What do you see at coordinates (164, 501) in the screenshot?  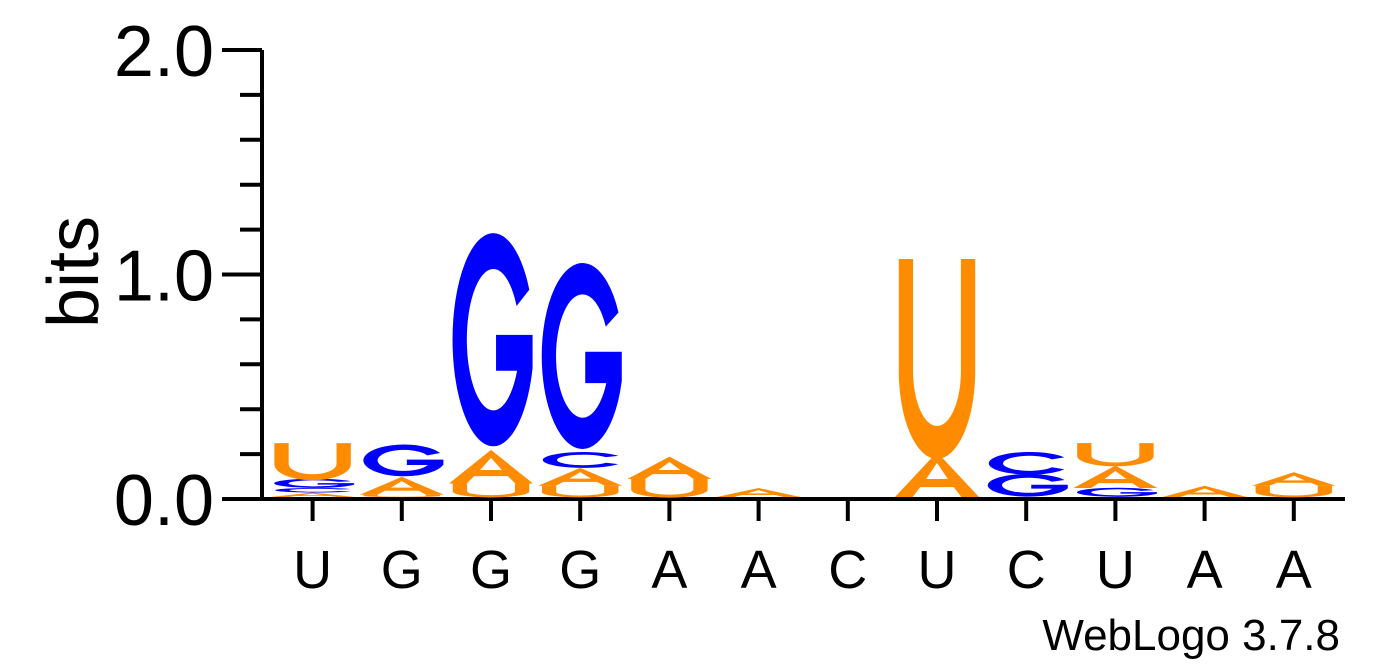 I see `y-tick-label: 0.0` at bounding box center [164, 501].